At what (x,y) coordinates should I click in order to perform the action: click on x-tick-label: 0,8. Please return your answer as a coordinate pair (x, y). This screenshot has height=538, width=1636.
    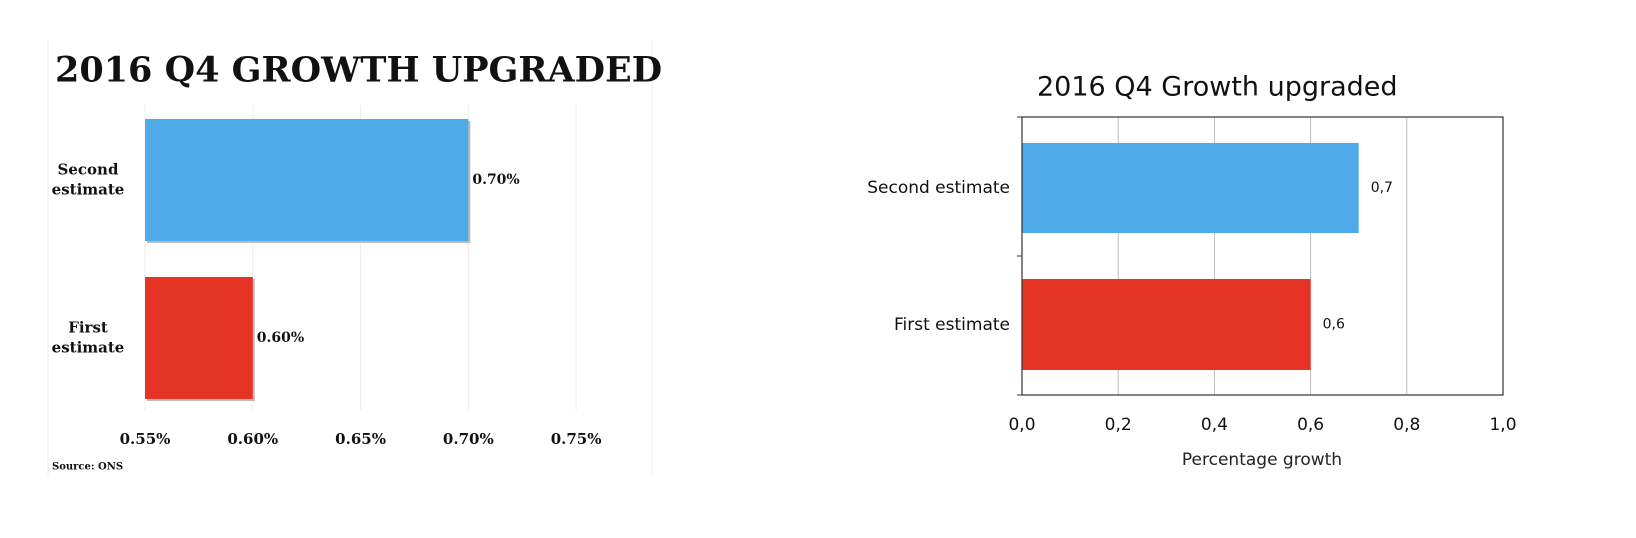
    Looking at the image, I should click on (1406, 425).